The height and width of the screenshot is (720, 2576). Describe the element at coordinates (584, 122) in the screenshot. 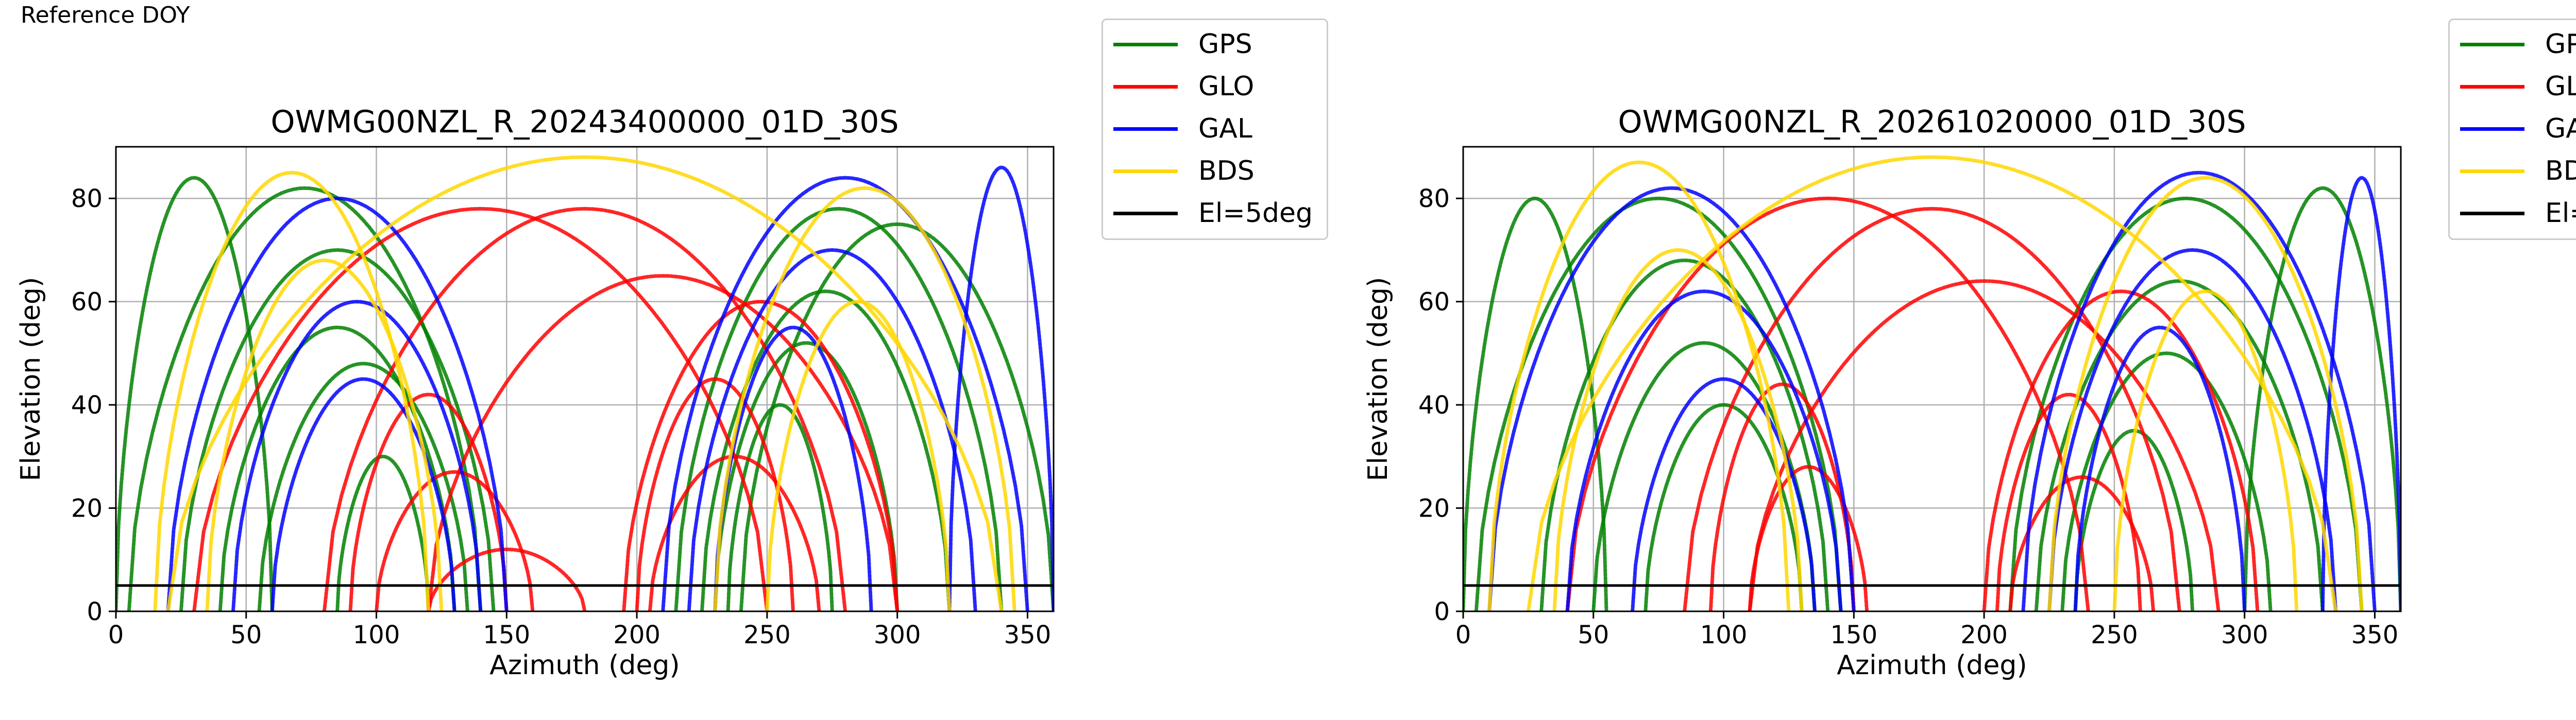

I see `chart-title: OWMG00NZL_R_20243400000_01D_30S` at that location.